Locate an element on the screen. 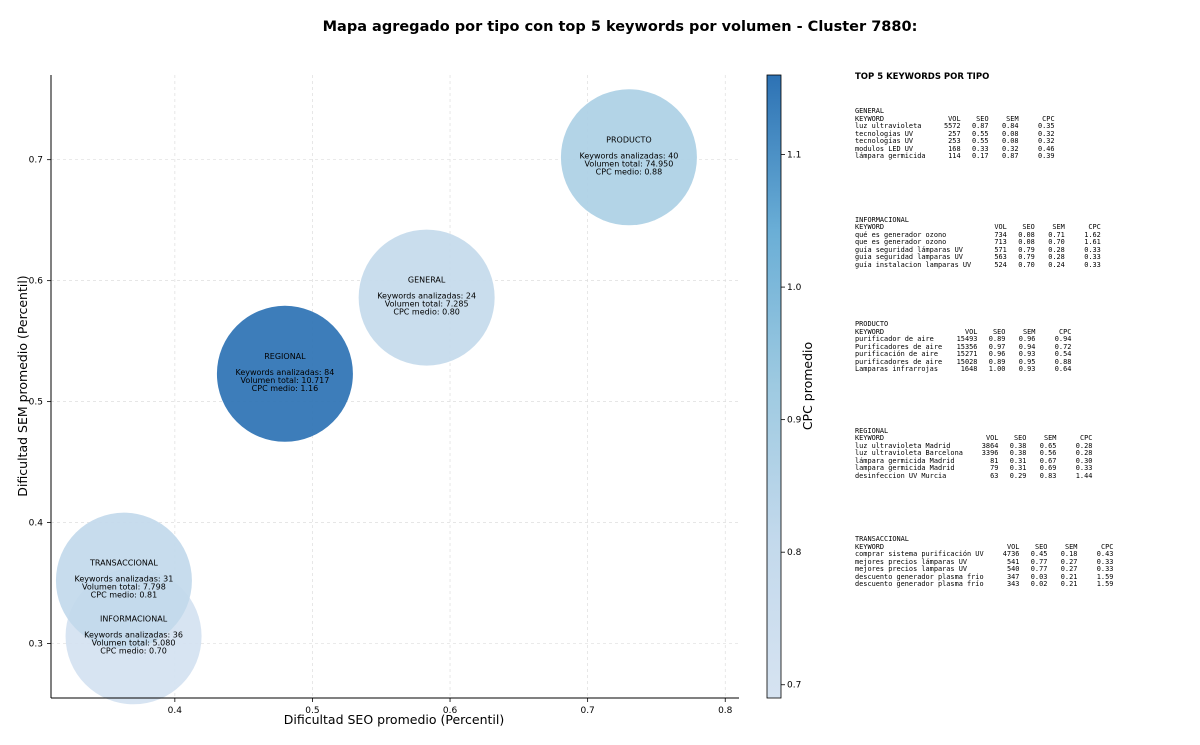  sem-cell: 0.83 is located at coordinates (1048, 475).